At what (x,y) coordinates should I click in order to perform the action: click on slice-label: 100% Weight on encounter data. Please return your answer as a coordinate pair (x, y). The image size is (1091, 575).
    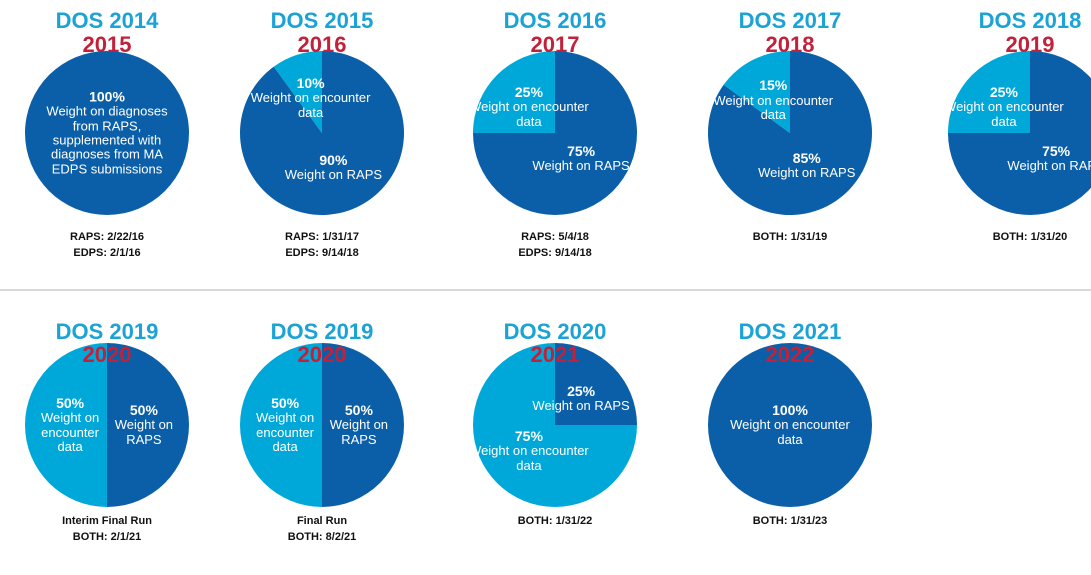
    Looking at the image, I should click on (790, 424).